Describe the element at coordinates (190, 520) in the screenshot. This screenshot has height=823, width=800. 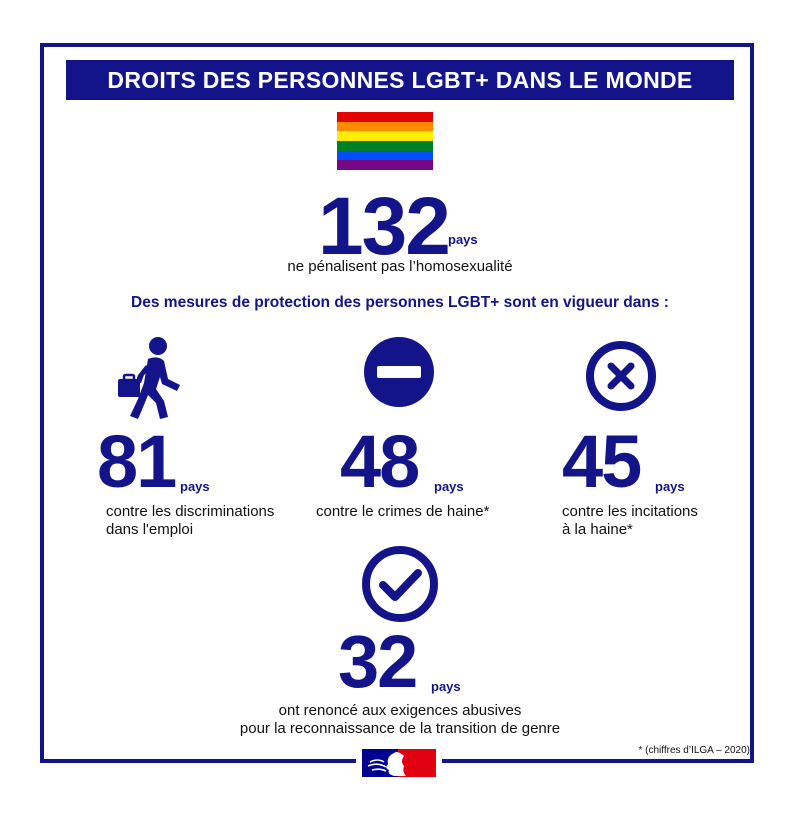
I see `stat-description-employment: contre les discriminations dans l'emploi` at that location.